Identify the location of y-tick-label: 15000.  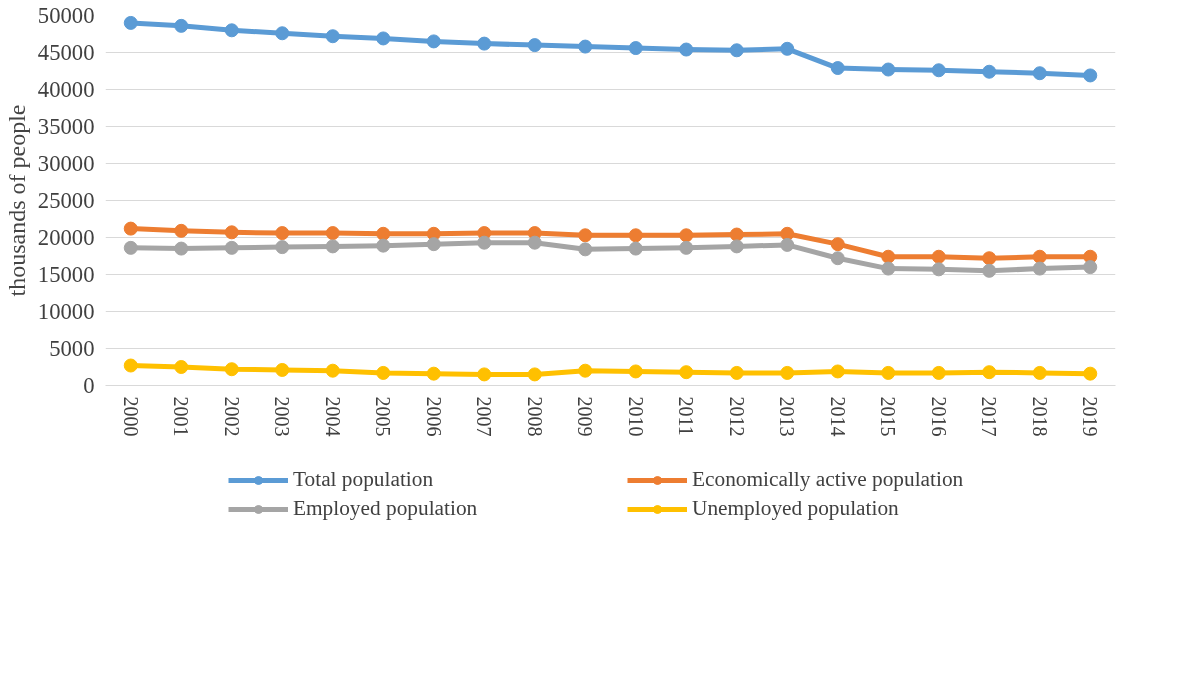
(66, 274).